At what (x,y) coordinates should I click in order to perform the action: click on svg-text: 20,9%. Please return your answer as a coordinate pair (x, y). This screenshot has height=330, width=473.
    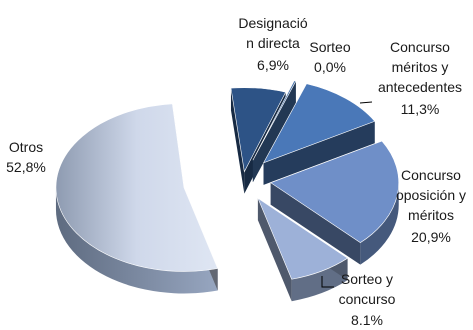
    Looking at the image, I should click on (431, 237).